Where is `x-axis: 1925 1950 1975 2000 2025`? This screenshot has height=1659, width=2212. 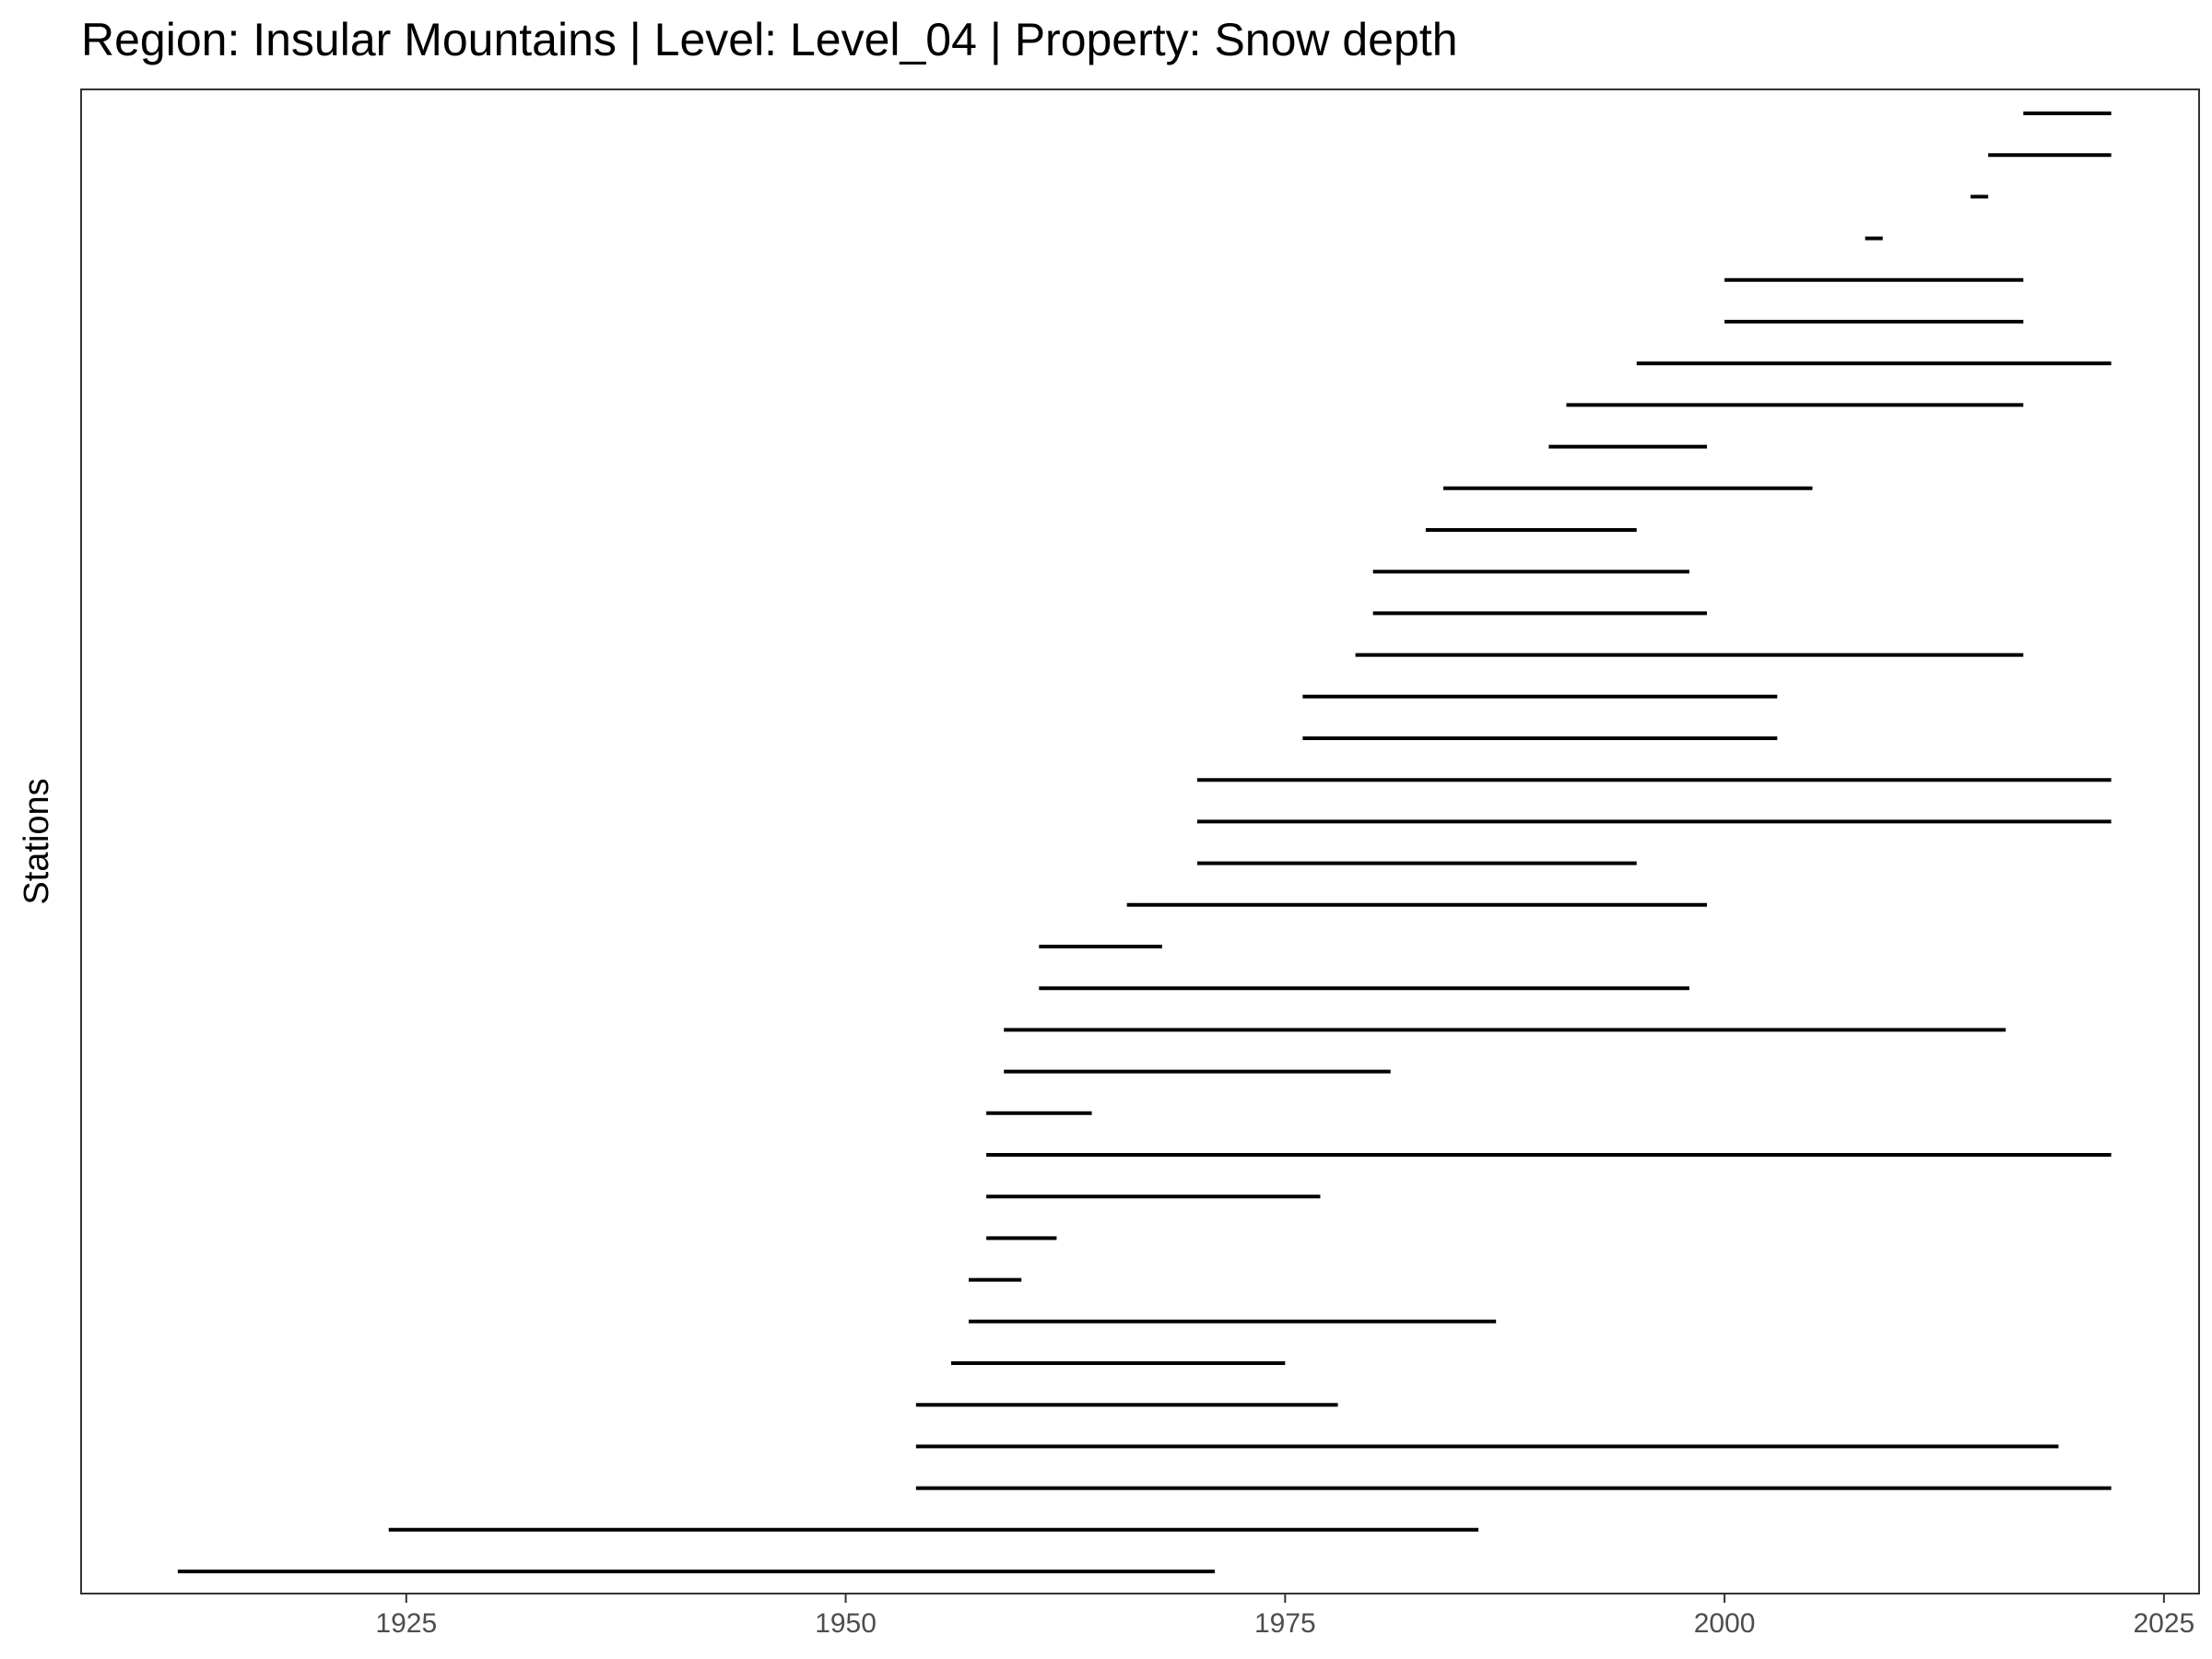 x-axis: 1925 1950 1975 2000 2025 is located at coordinates (1284, 1616).